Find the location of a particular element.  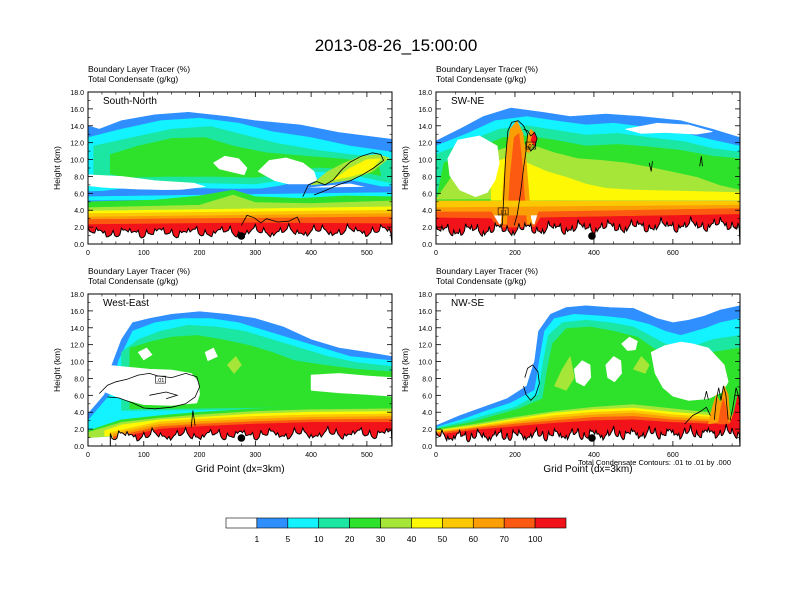

location-marker is located at coordinates (241, 236).